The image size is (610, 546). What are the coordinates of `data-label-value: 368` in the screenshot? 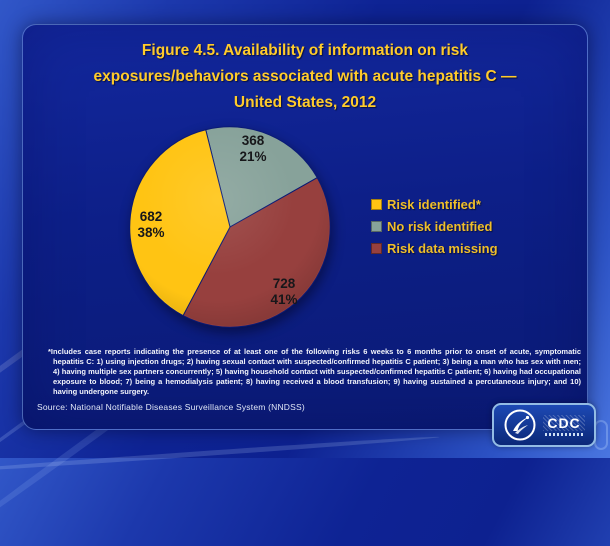 It's located at (253, 140).